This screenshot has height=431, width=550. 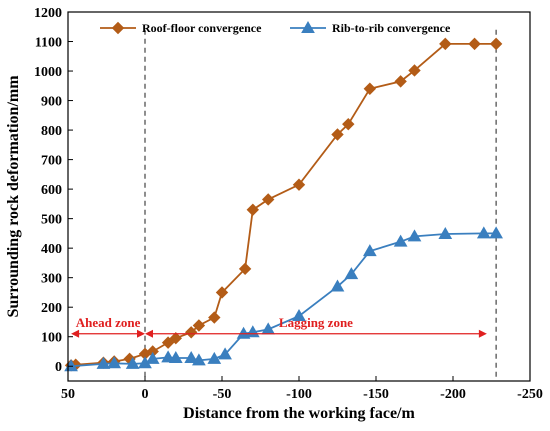 What do you see at coordinates (51, 102) in the screenshot?
I see `y-tick-label: 900` at bounding box center [51, 102].